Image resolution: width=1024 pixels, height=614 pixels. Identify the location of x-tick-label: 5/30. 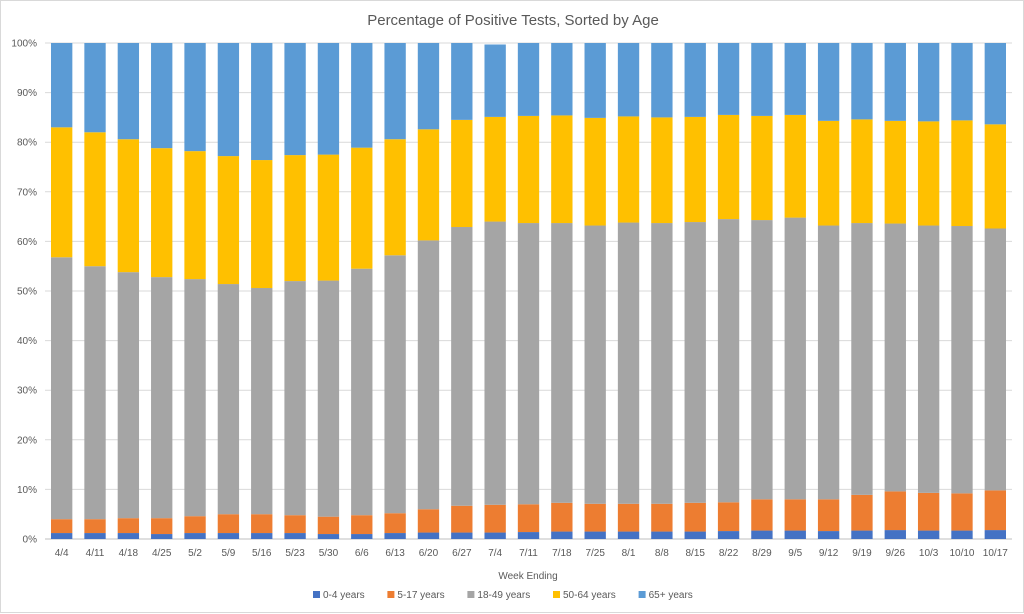
(329, 553).